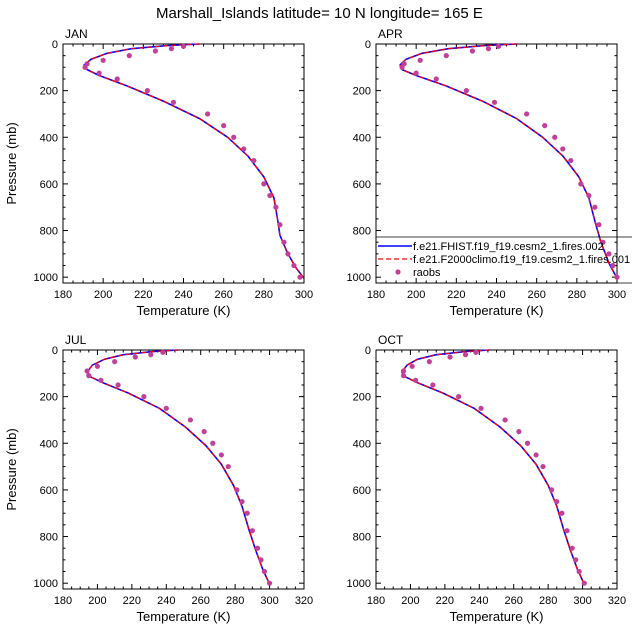  Describe the element at coordinates (194, 161) in the screenshot. I see `jan-series-f2000climo-line` at that location.